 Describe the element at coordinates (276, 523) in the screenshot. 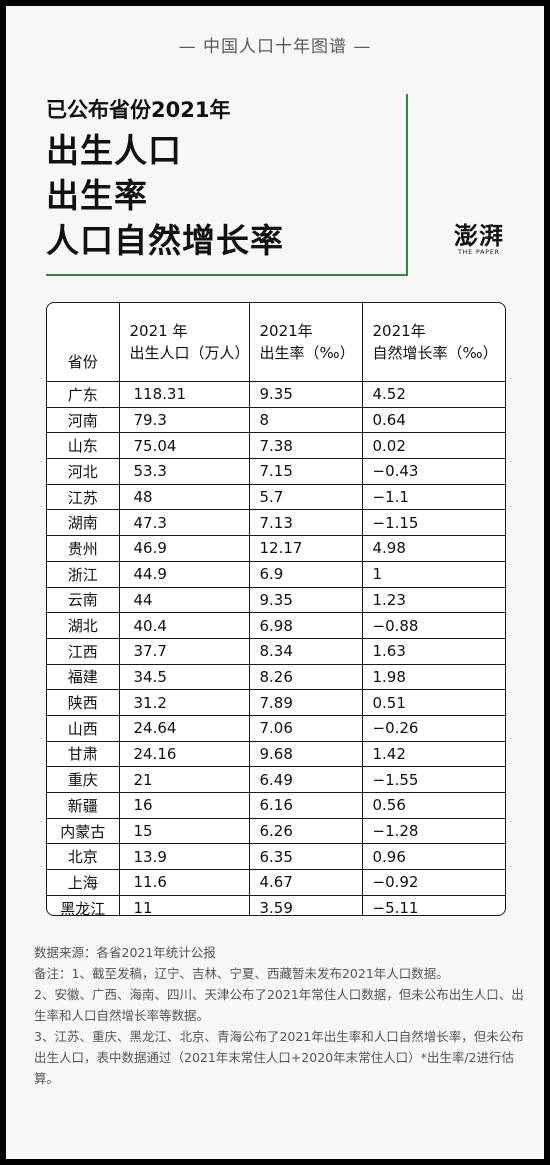

I see `table-row: 湖南 47.3 7.13 −1.15` at that location.